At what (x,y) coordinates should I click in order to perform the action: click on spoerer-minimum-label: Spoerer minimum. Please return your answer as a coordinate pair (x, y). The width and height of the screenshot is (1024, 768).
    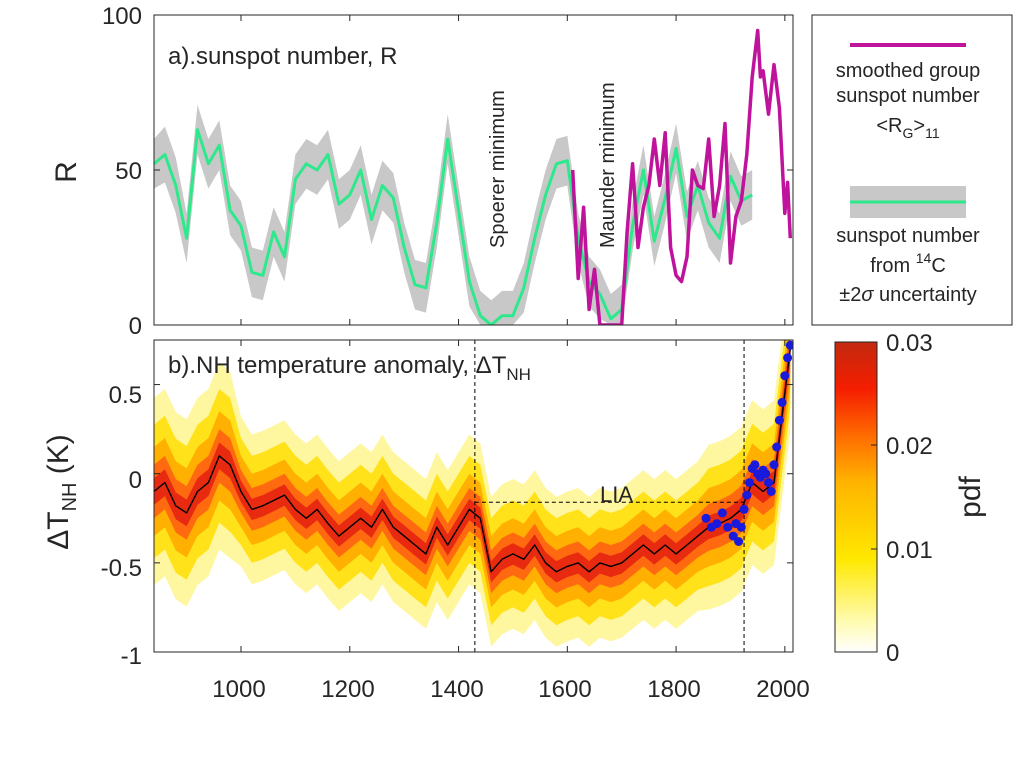
    Looking at the image, I should click on (498, 169).